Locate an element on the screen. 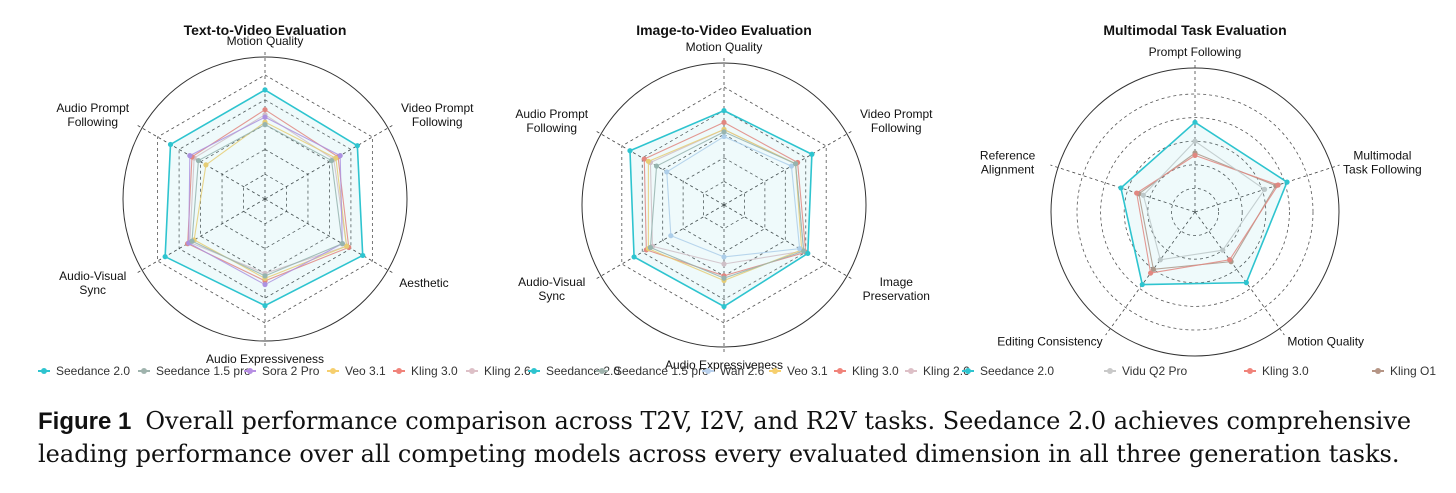  legend-label: Seedance 1.5 pro is located at coordinates (203, 371).